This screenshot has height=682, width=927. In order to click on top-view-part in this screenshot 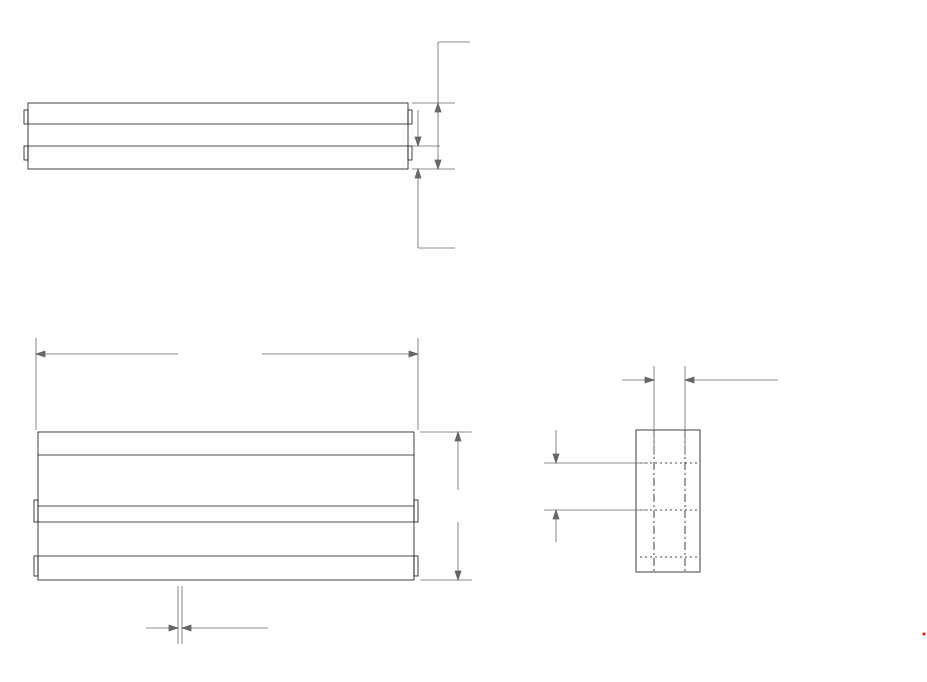, I will do `click(218, 136)`.